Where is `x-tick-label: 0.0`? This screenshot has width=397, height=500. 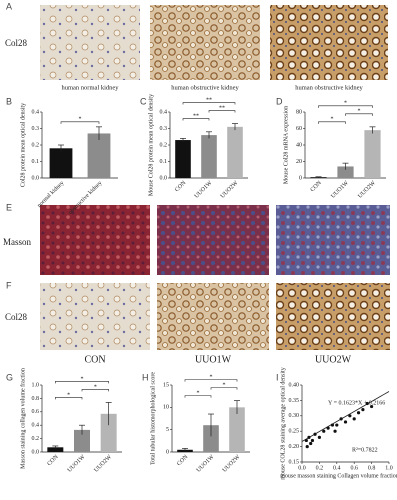 x-tick-label: 0.0 is located at coordinates (302, 468).